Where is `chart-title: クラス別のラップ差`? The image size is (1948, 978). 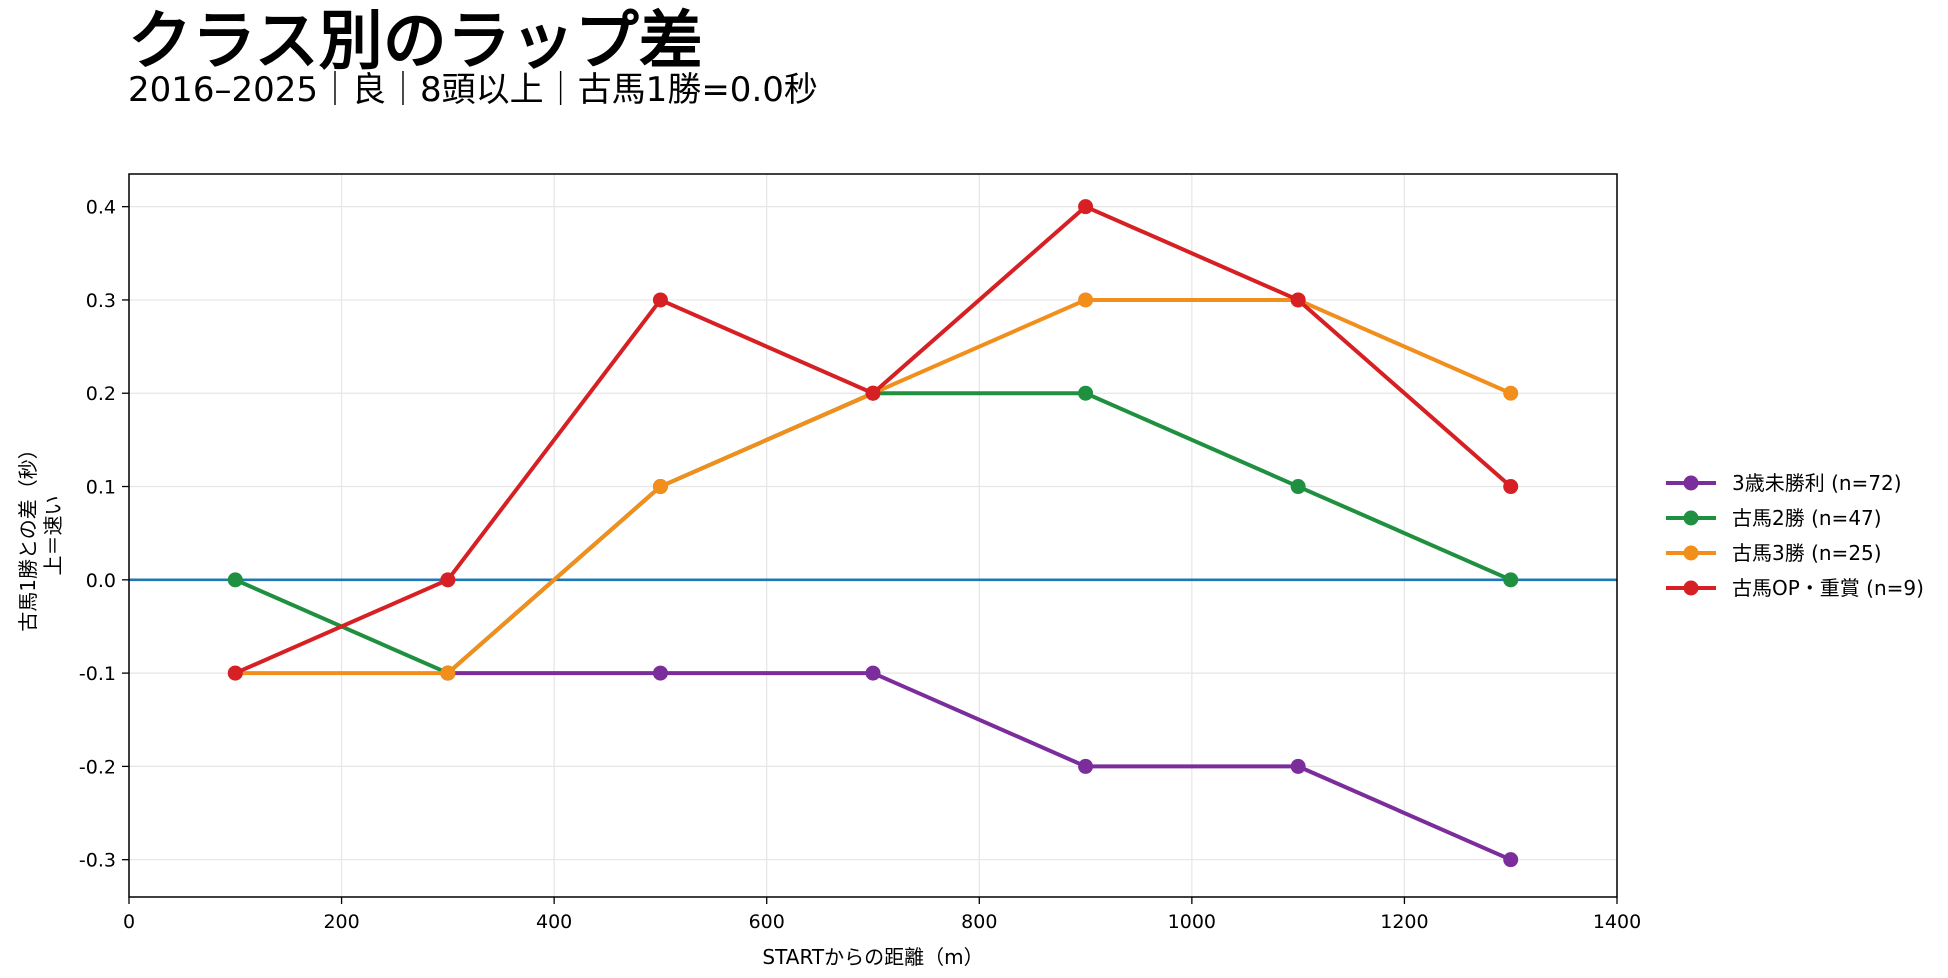
chart-title: クラス別のラップ差 is located at coordinates (415, 42).